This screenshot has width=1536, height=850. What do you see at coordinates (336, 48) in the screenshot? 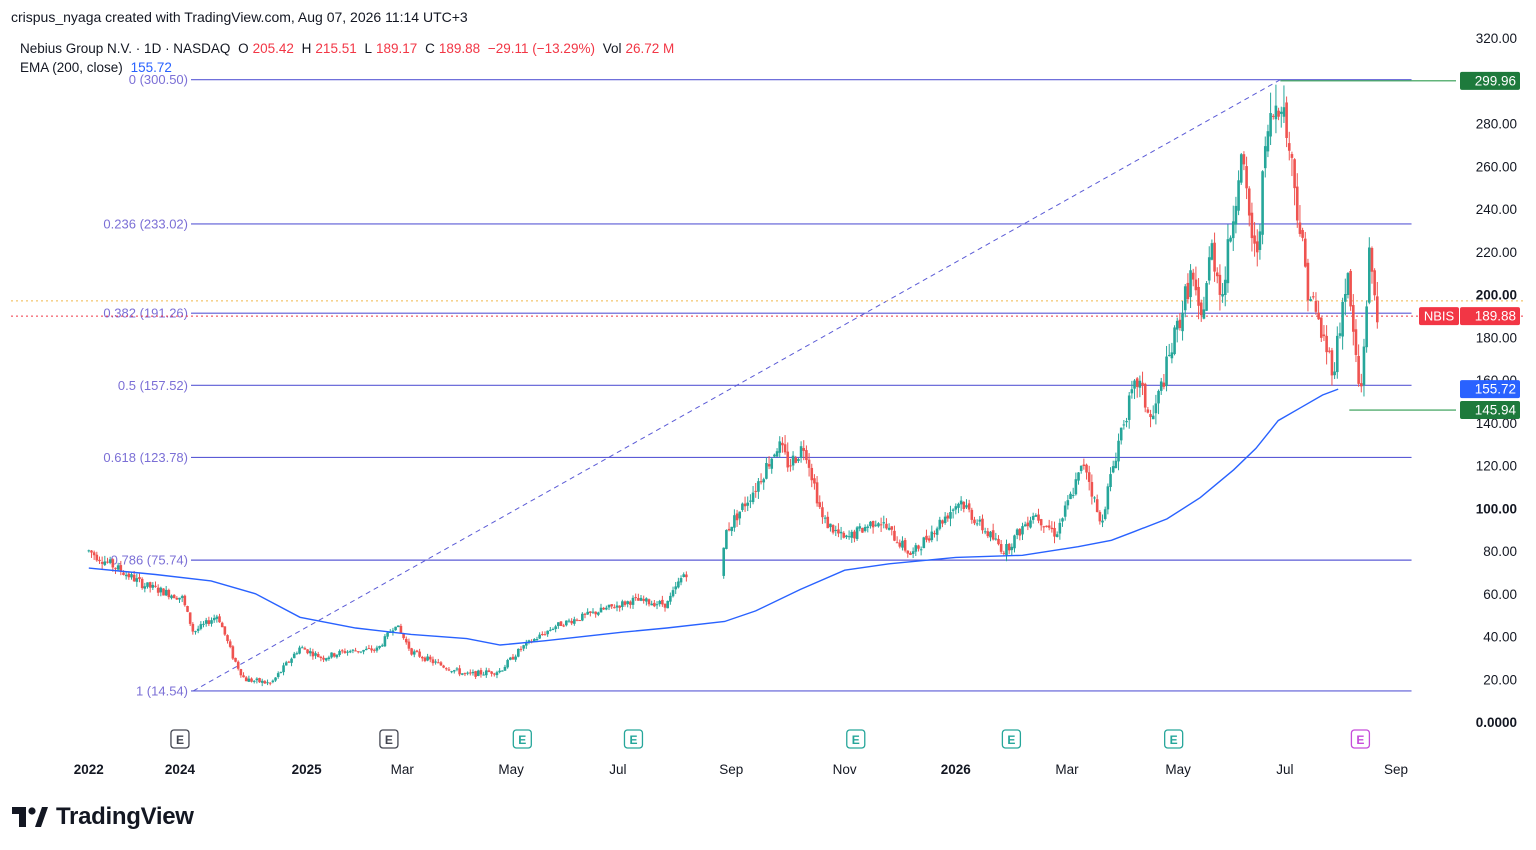
I see `legend-high-value: 215.51` at bounding box center [336, 48].